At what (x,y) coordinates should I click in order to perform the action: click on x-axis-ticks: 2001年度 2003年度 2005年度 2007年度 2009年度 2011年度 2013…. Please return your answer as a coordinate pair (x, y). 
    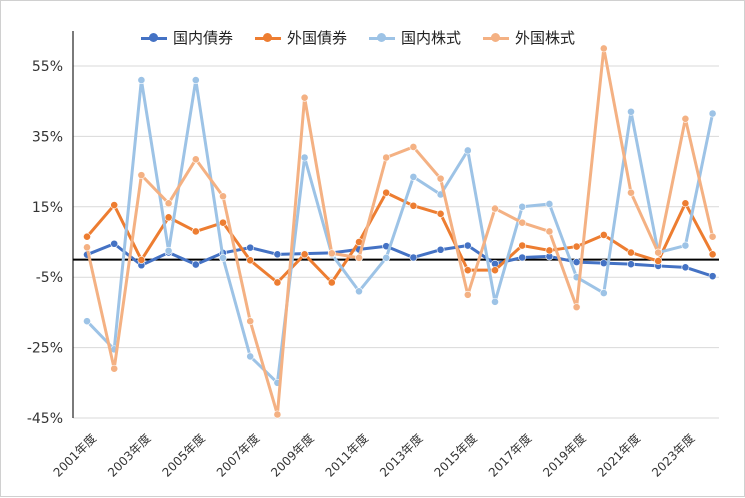
    Looking at the image, I should click on (374, 455).